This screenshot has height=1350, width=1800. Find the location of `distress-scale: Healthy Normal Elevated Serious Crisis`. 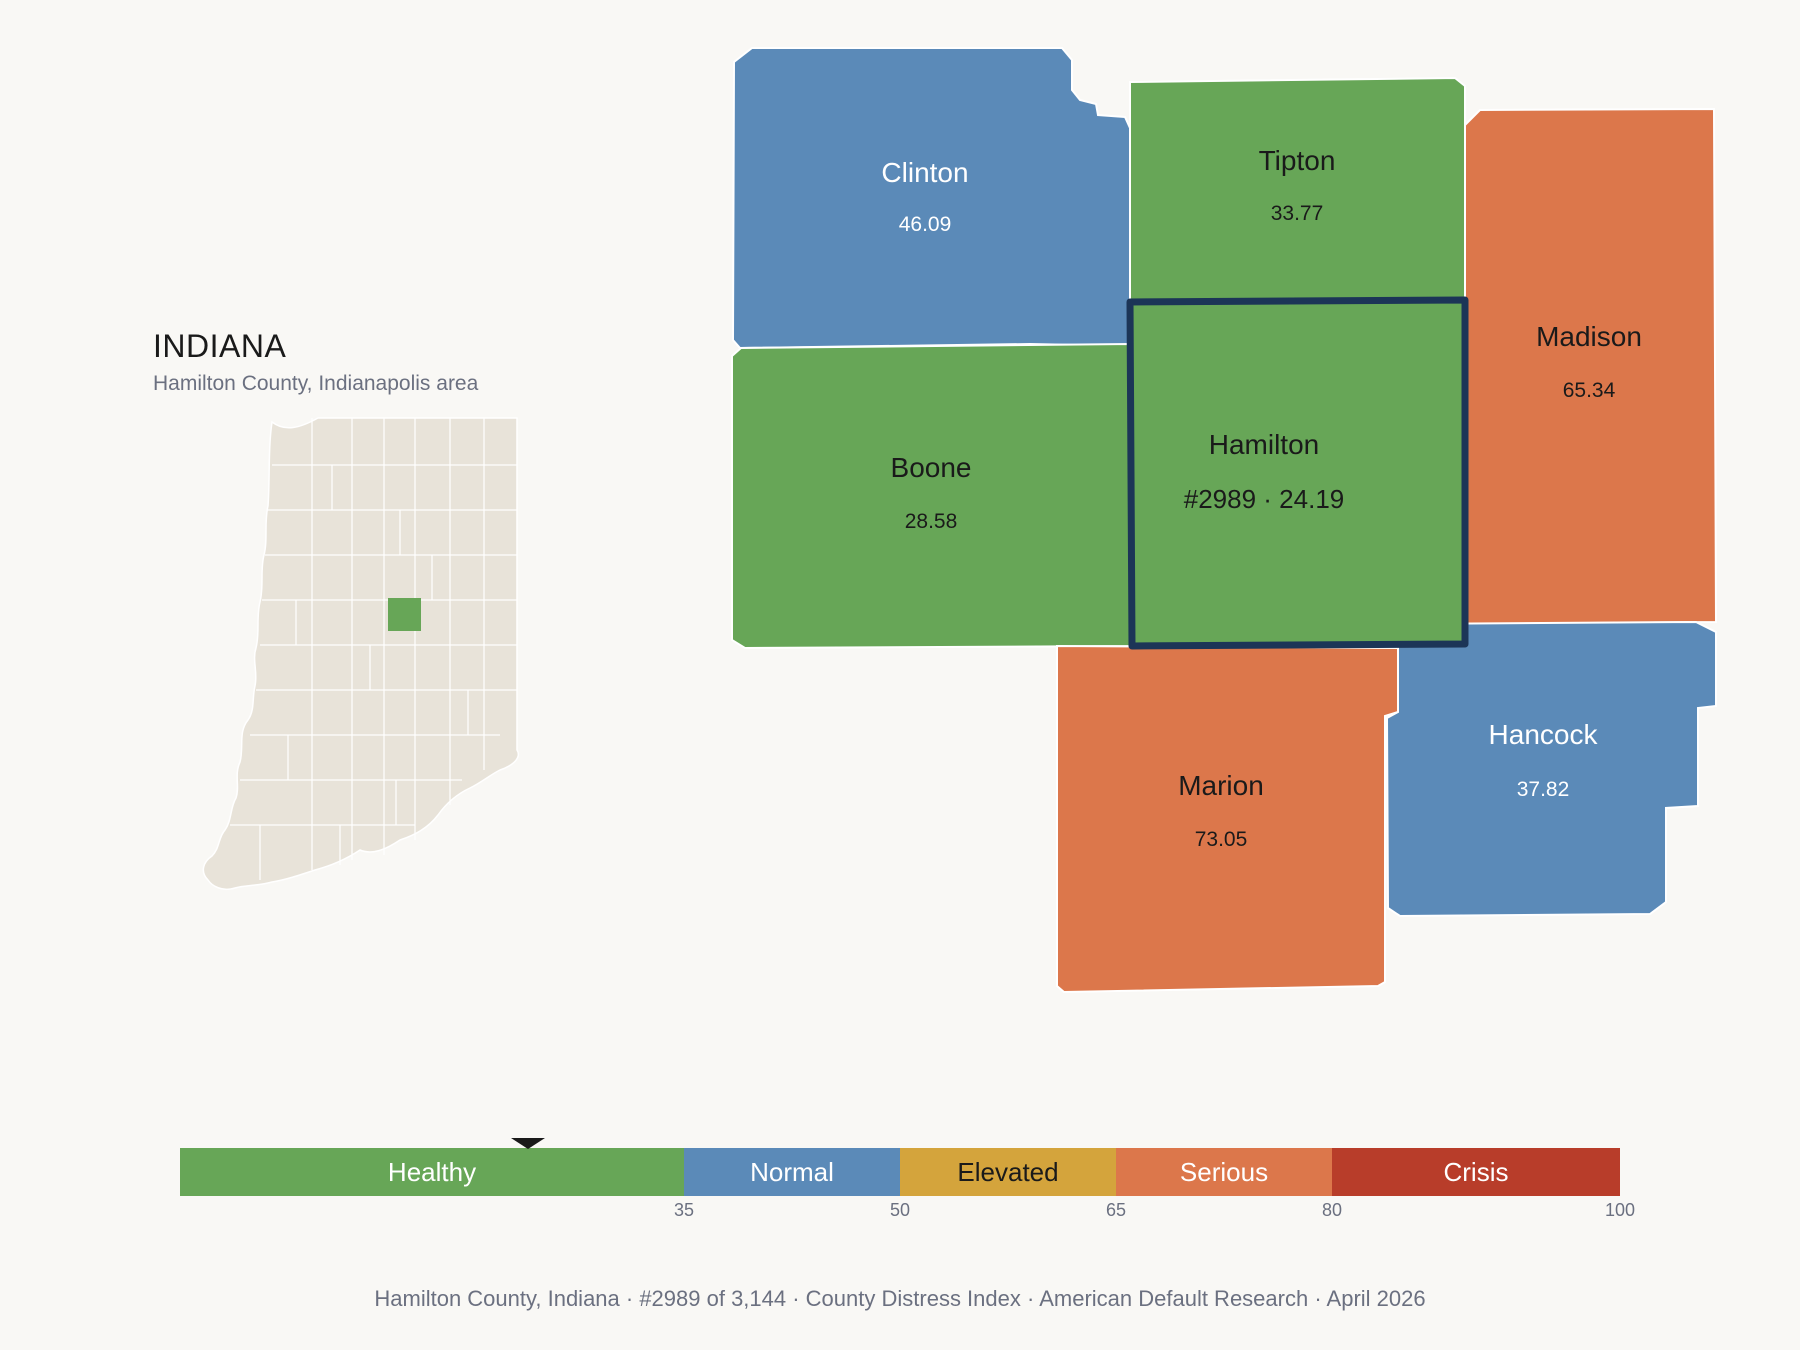

distress-scale: Healthy Normal Elevated Serious Crisis is located at coordinates (900, 1172).